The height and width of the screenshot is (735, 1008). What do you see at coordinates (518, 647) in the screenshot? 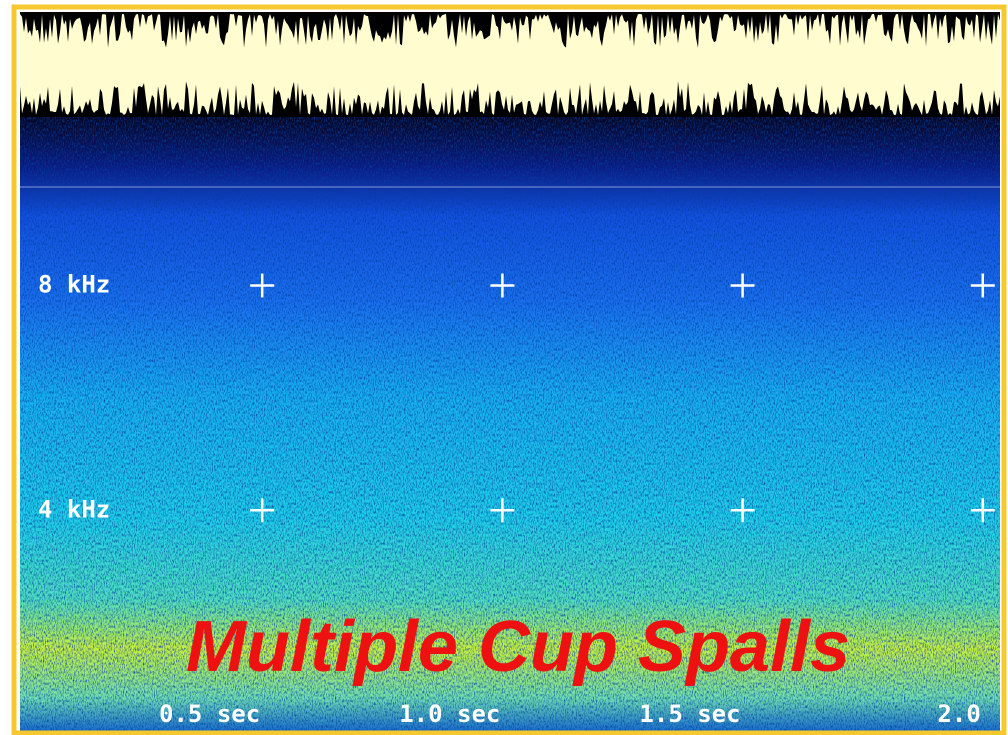
I see `chart-title: Multiple Cup Spalls` at bounding box center [518, 647].